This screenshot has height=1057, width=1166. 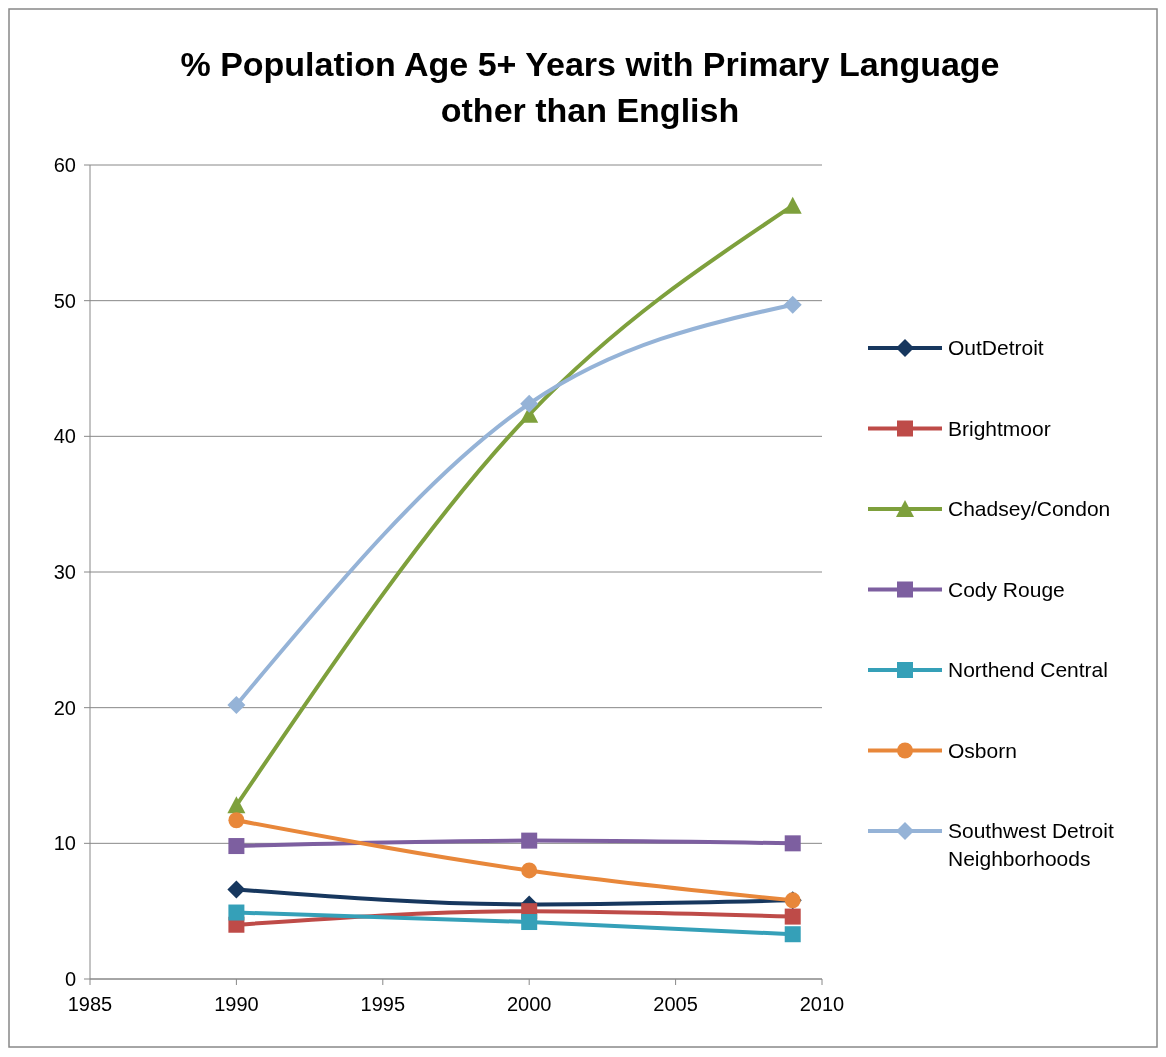 I want to click on legend-label: Chadsey/Condon, so click(x=1029, y=508).